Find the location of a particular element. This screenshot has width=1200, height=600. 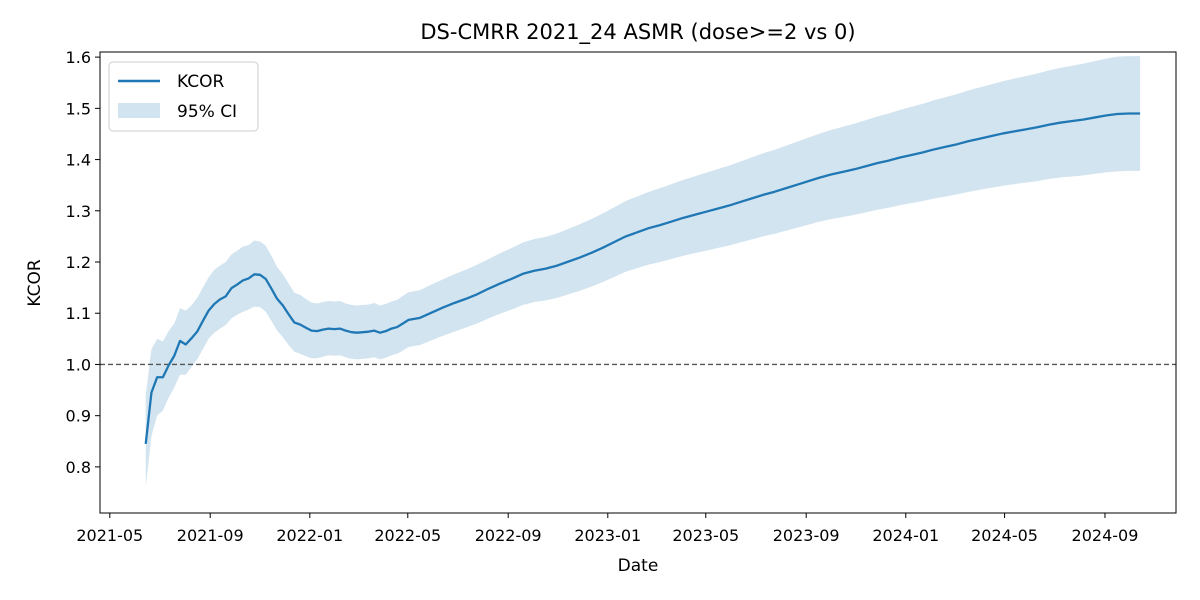

x-tick-label: 2021-09 is located at coordinates (210, 535).